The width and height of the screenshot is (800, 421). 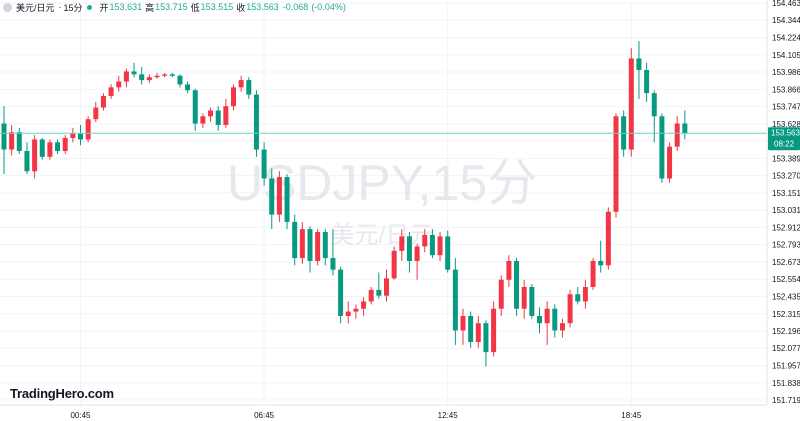 What do you see at coordinates (448, 415) in the screenshot?
I see `time-tick-label: 12:45` at bounding box center [448, 415].